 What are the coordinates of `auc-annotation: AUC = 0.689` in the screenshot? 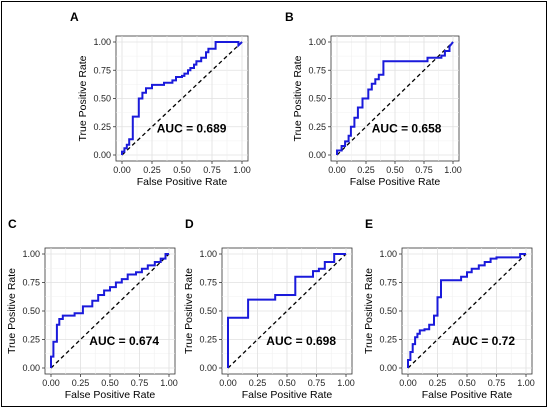 It's located at (192, 128).